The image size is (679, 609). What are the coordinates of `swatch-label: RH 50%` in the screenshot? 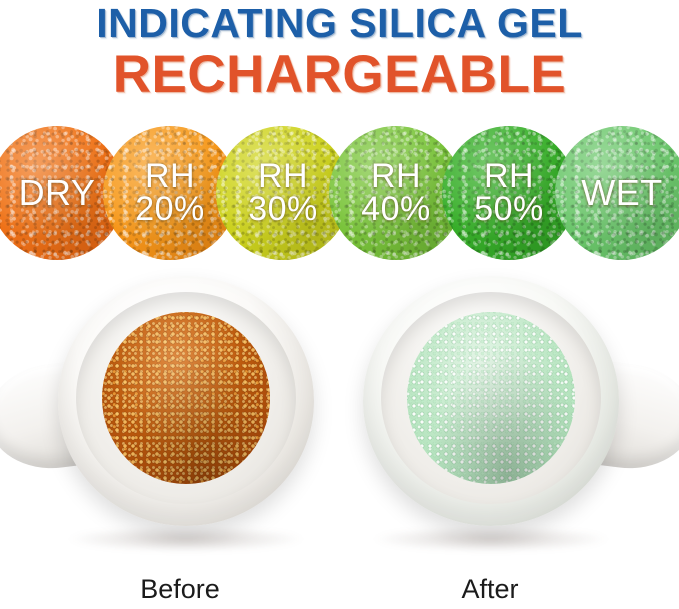 It's located at (509, 192).